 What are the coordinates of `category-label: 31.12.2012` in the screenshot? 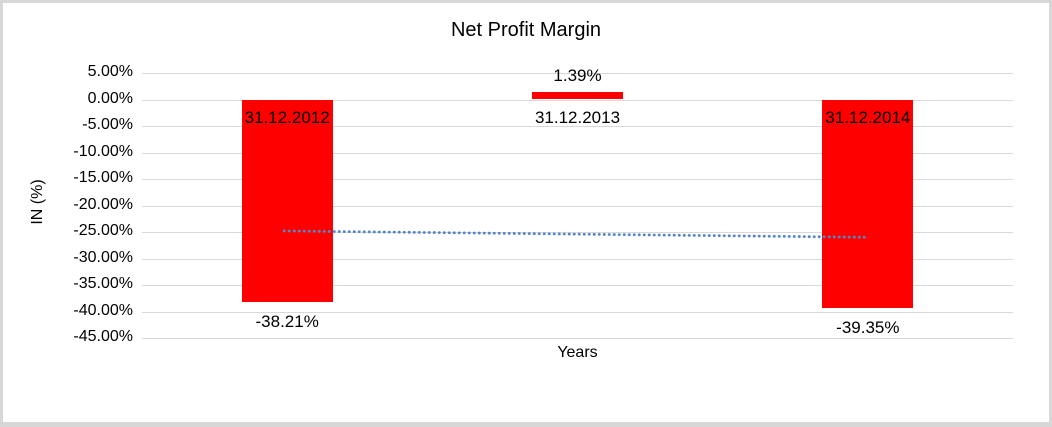 It's located at (287, 117).